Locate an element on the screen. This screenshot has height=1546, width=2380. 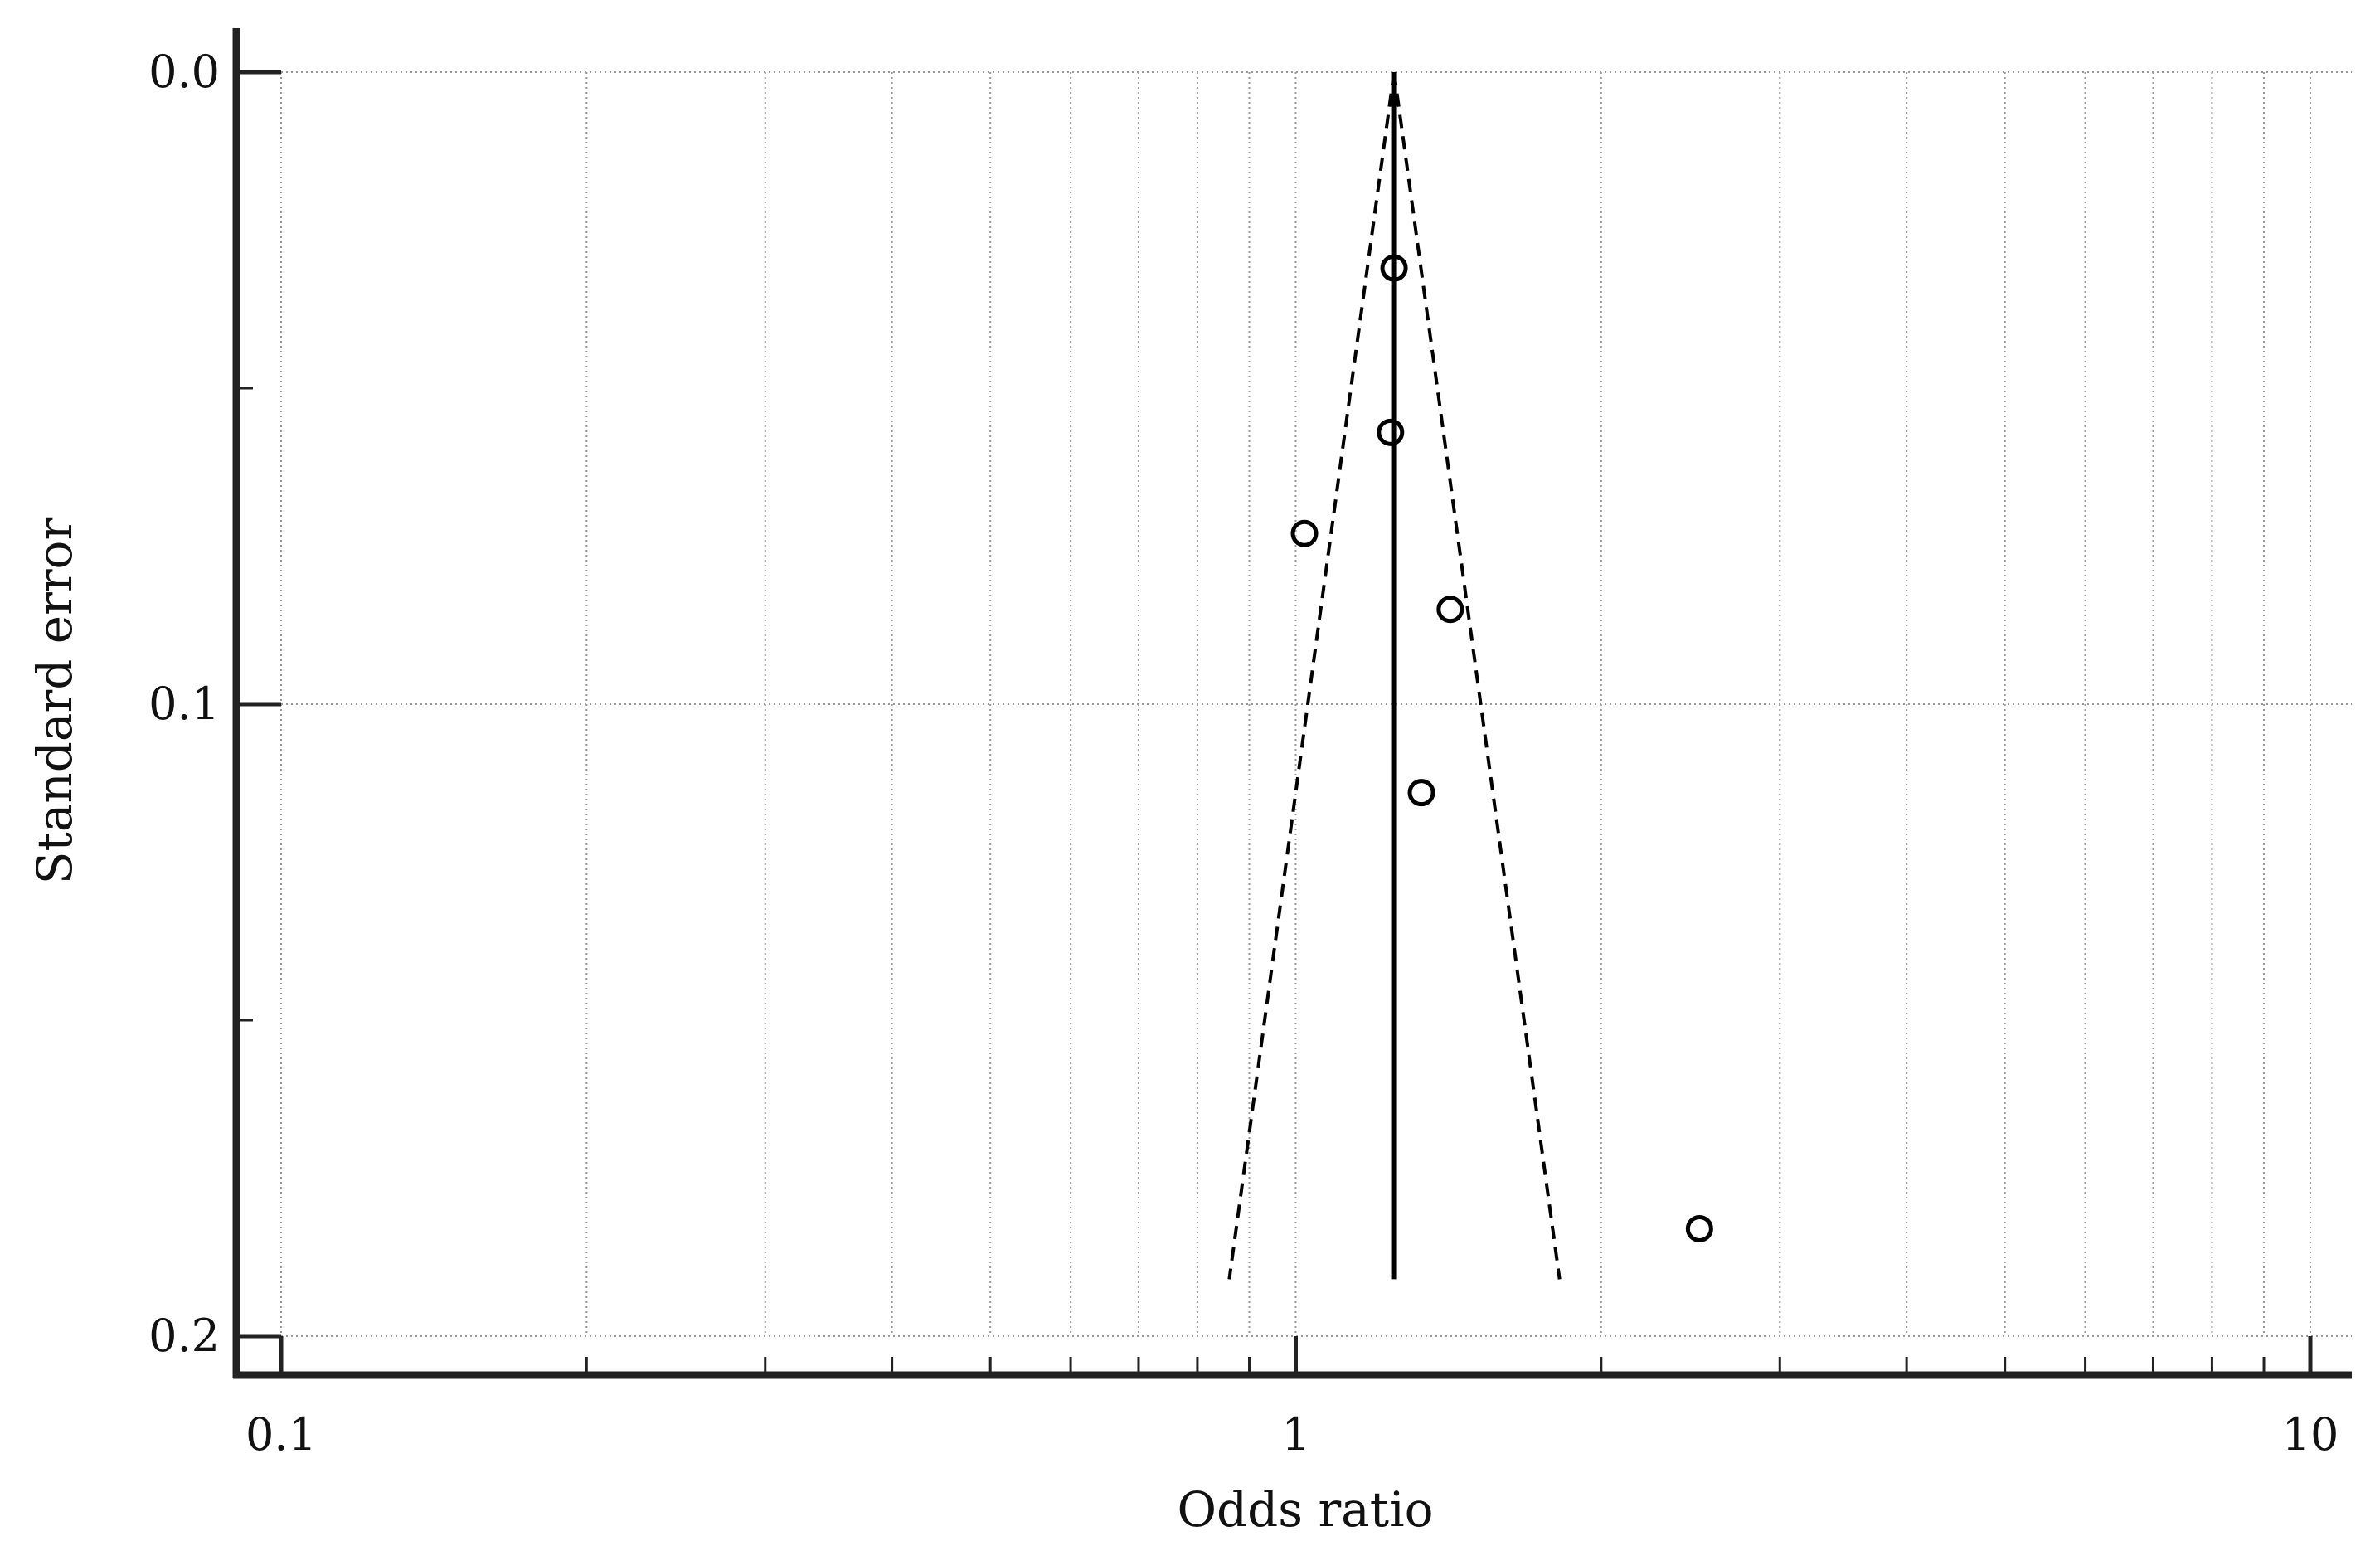
y-axis-title: Standard error is located at coordinates (55, 702).